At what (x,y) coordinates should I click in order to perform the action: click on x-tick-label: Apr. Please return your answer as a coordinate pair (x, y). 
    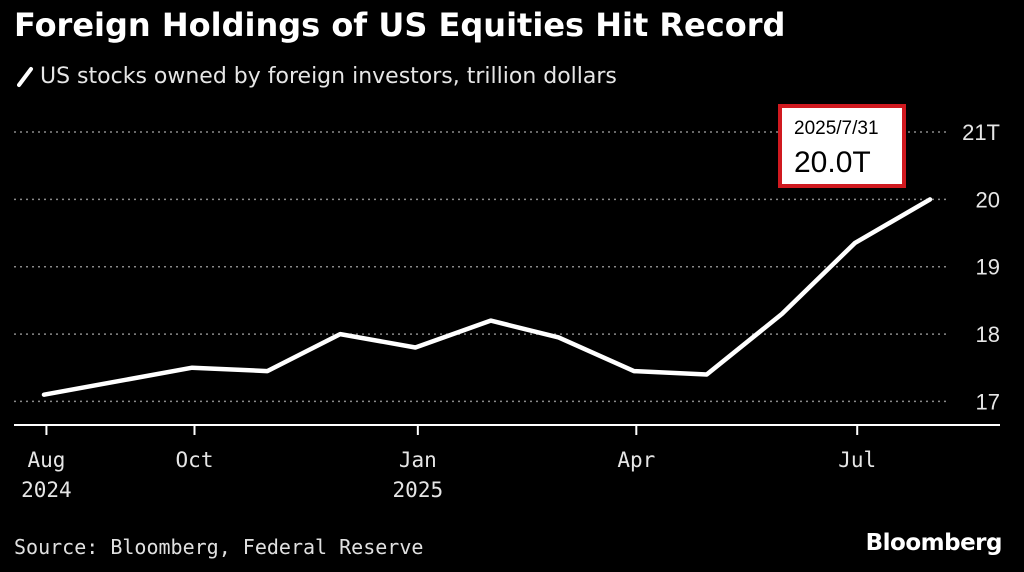
    Looking at the image, I should click on (636, 460).